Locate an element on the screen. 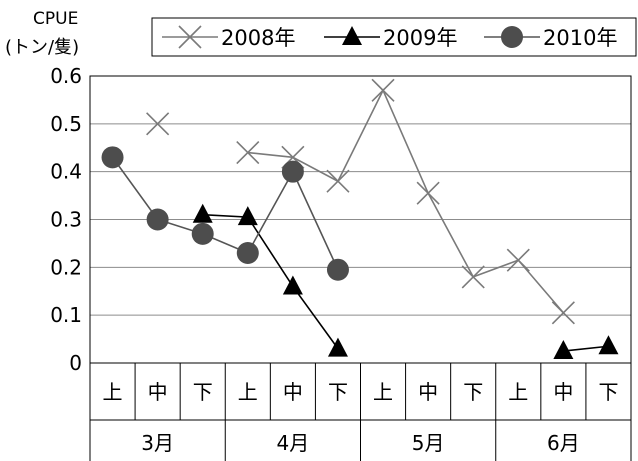 The width and height of the screenshot is (638, 461). month-label: 4月 is located at coordinates (293, 443).